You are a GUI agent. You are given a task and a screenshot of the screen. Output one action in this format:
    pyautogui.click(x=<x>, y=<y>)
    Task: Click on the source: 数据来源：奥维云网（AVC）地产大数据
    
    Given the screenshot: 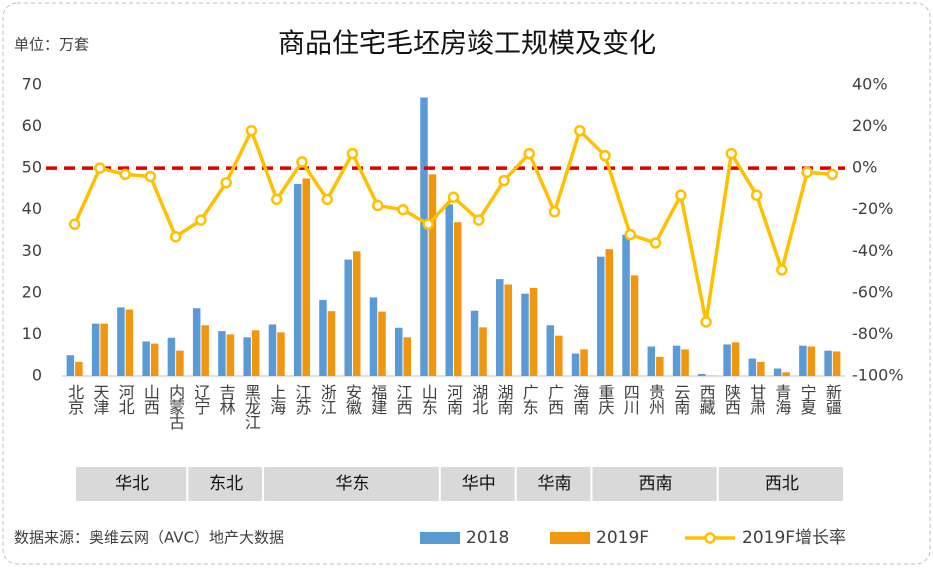 What is the action you would take?
    pyautogui.click(x=149, y=538)
    